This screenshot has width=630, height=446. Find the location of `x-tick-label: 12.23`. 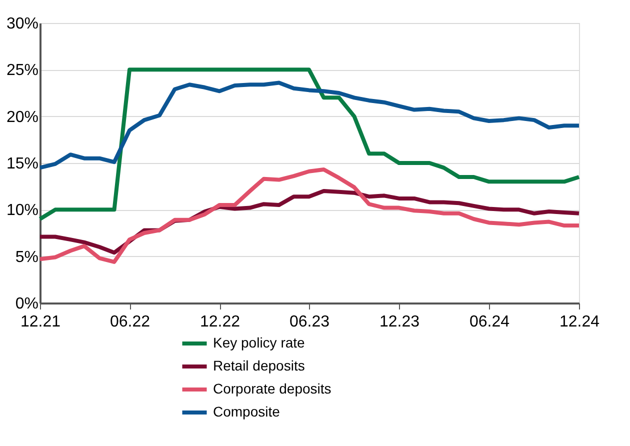

x-tick-label: 12.23 is located at coordinates (399, 322).